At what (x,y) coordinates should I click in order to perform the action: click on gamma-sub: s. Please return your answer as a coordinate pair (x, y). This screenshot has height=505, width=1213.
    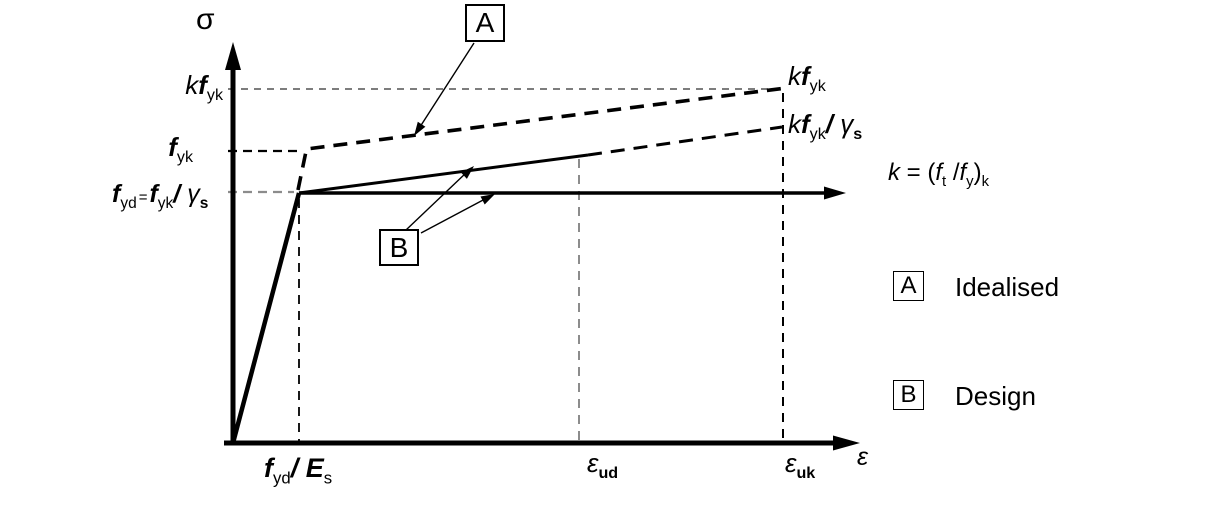
    Looking at the image, I should click on (204, 203).